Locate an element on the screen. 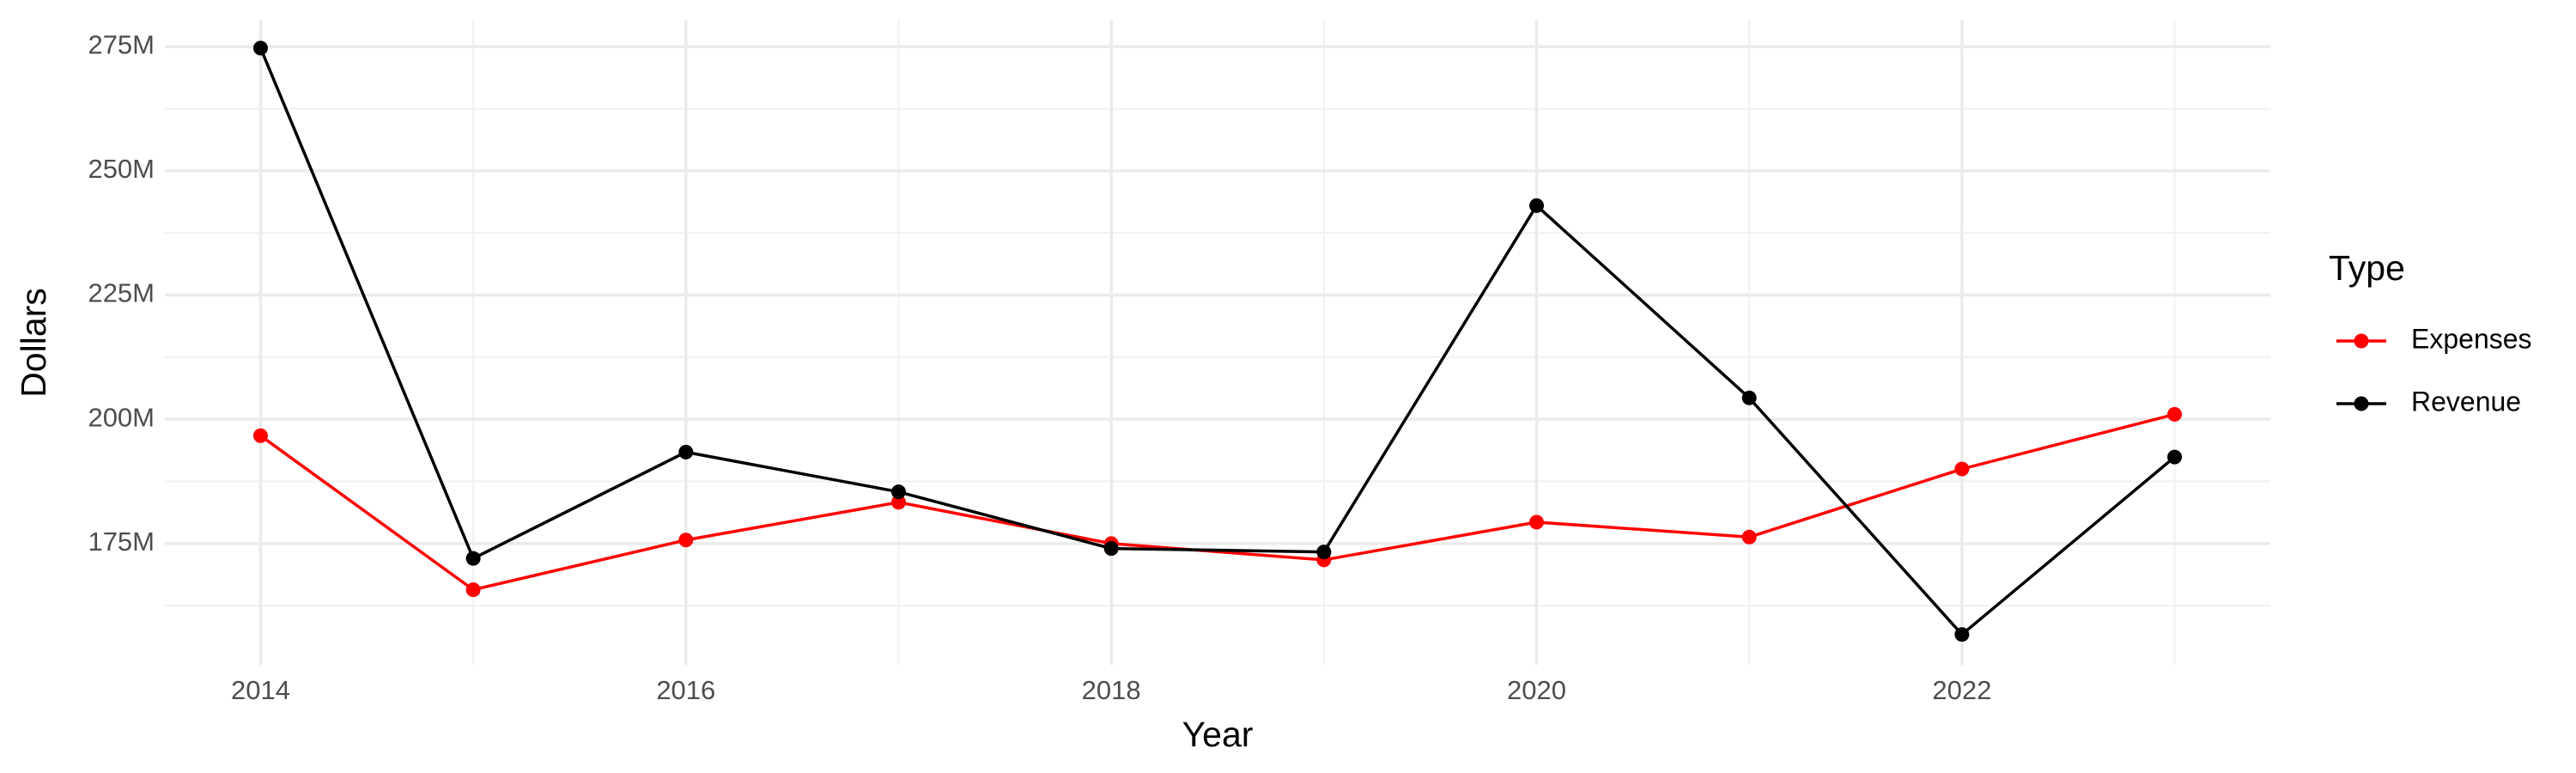  y-tick-label: 200M is located at coordinates (122, 417).